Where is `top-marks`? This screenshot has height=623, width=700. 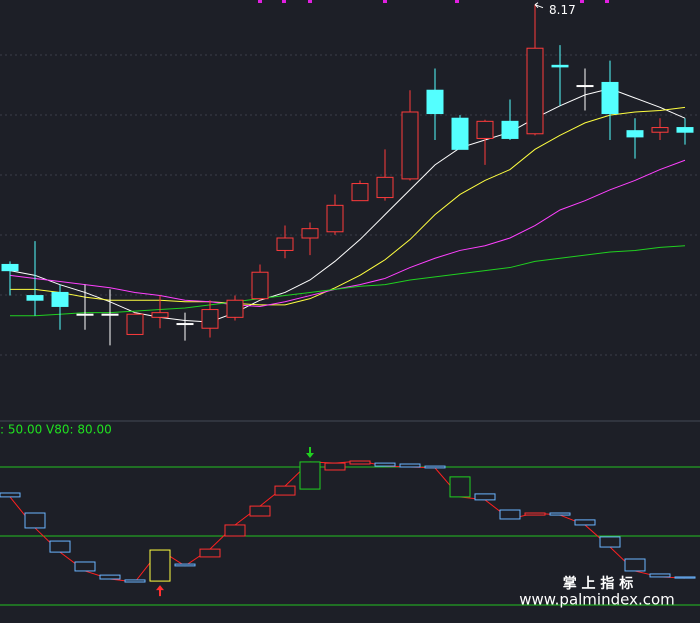
top-marks is located at coordinates (433, 1).